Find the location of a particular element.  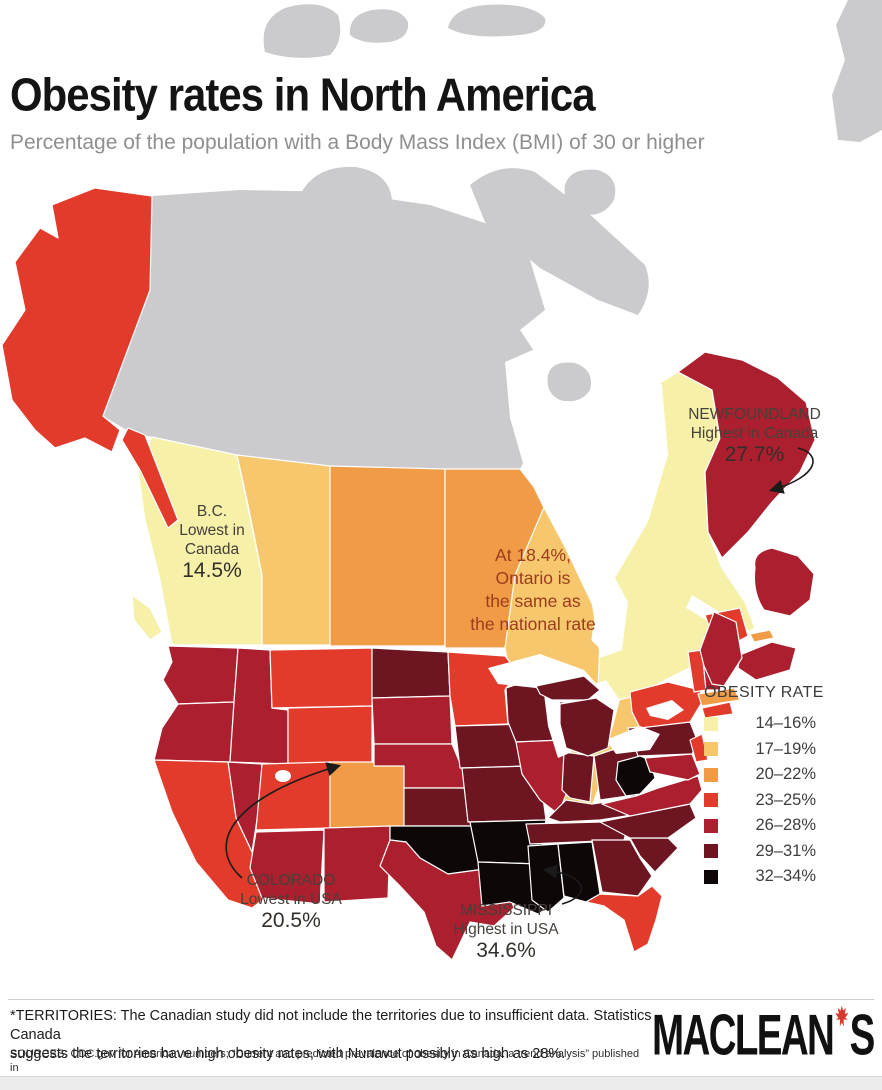

region-alaska is located at coordinates (77, 320).